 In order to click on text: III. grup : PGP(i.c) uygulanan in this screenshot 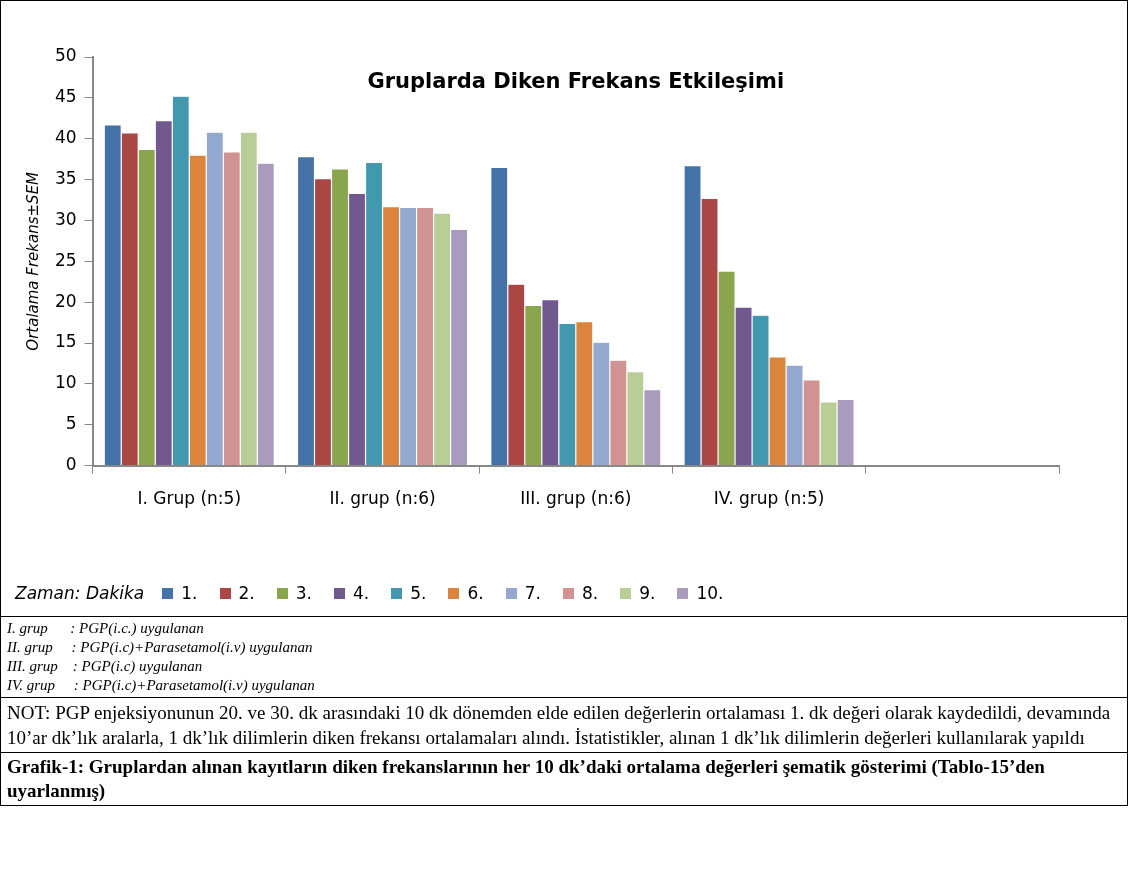, I will do `click(105, 666)`.